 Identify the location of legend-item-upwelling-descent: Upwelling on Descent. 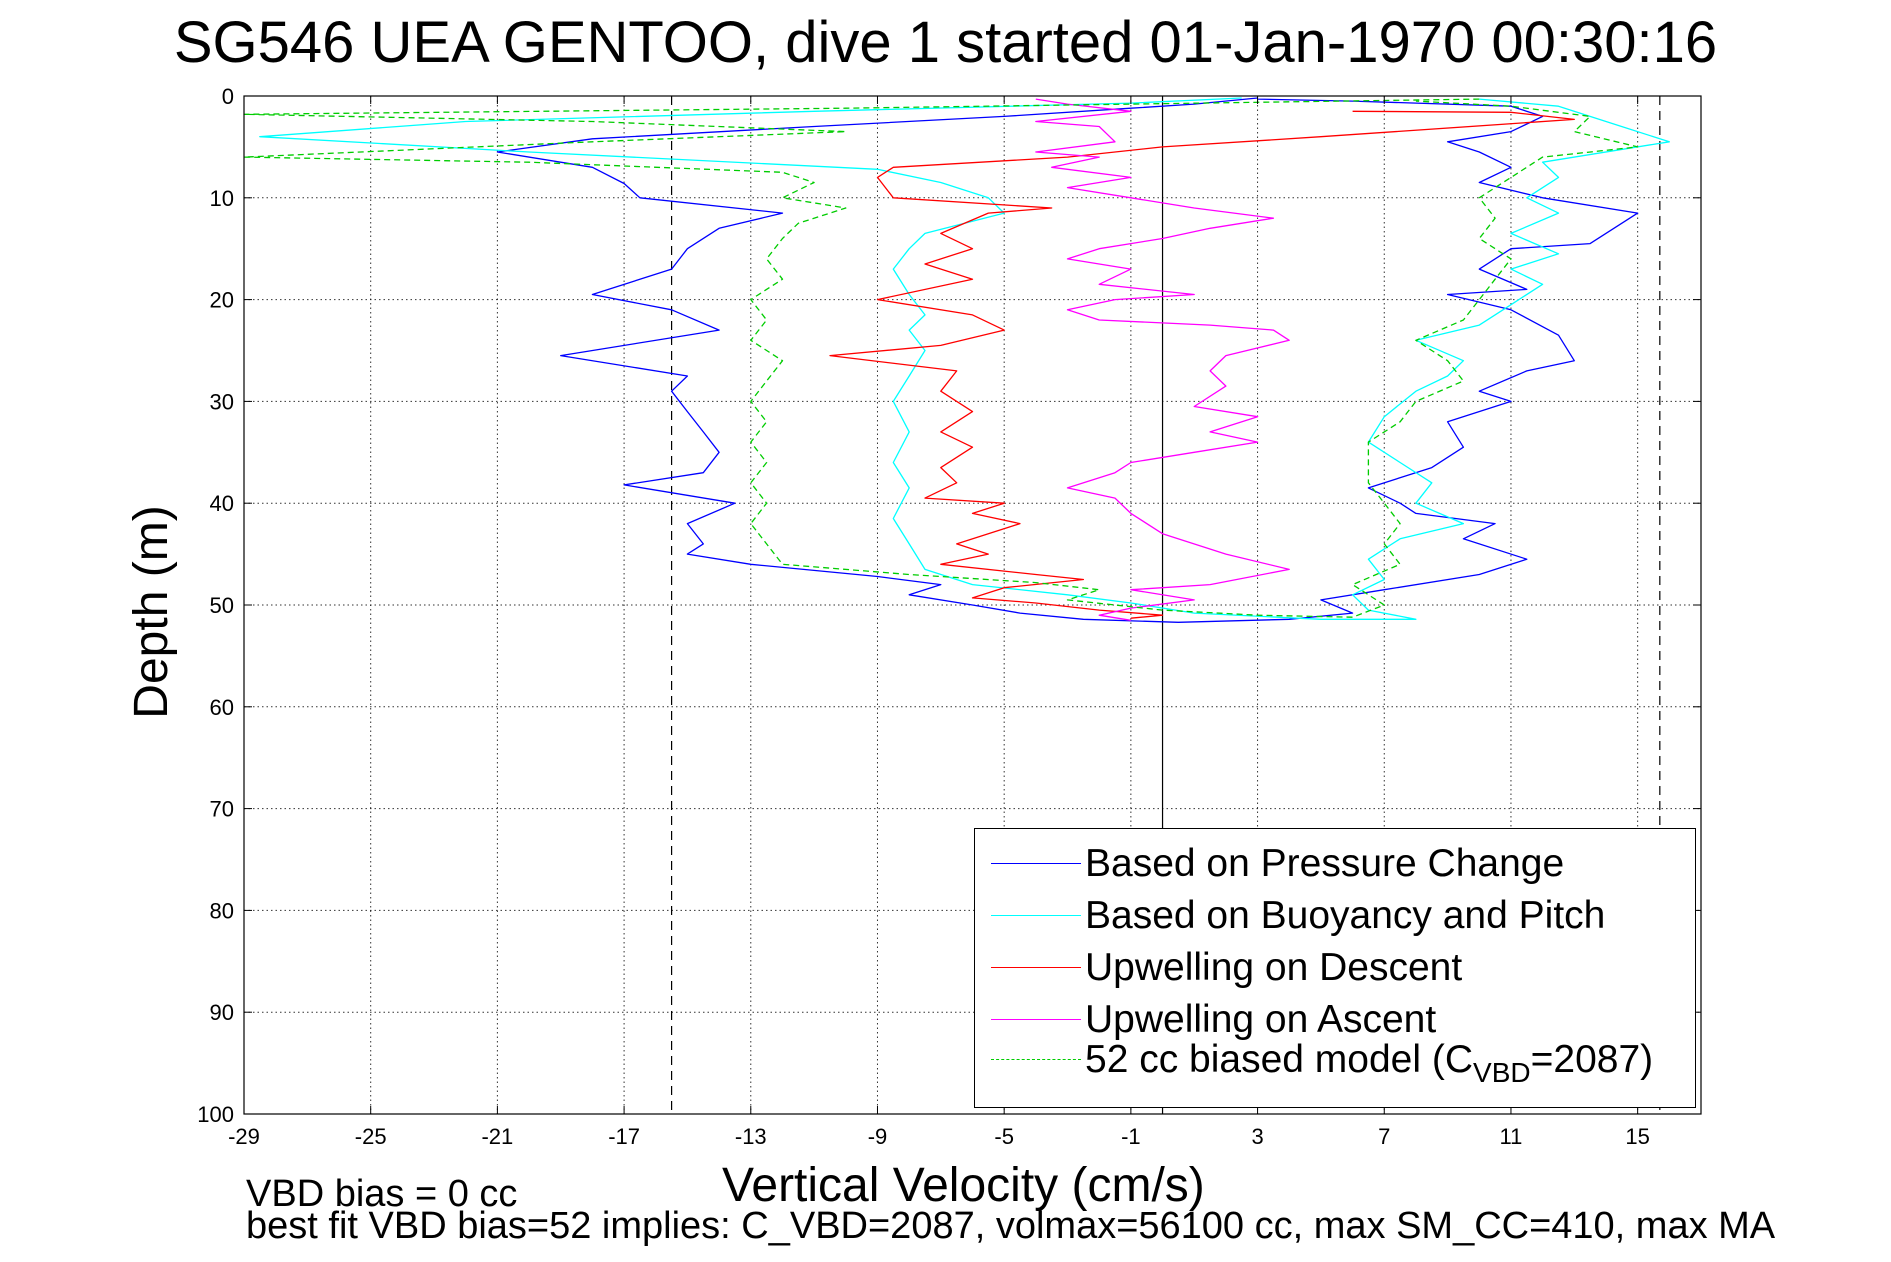
(1335, 968).